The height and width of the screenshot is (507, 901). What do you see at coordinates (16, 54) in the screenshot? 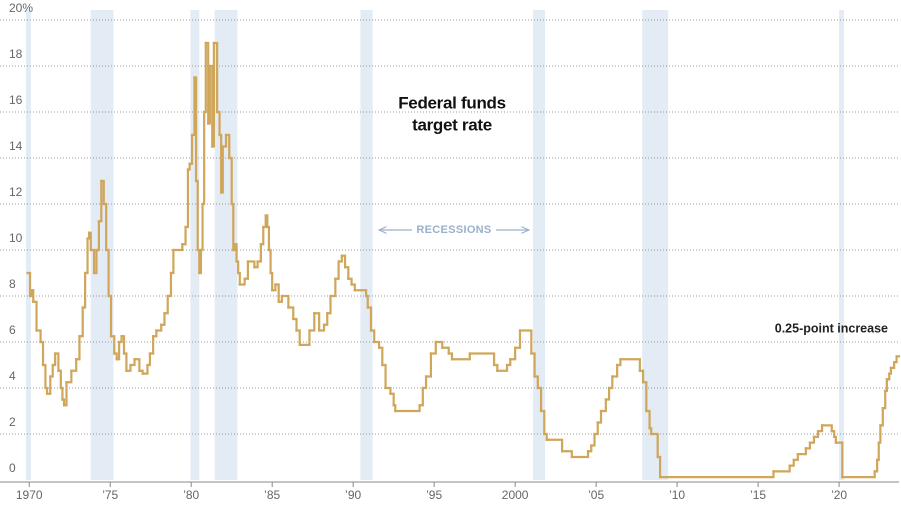
I see `y-tick-label: 18` at bounding box center [16, 54].